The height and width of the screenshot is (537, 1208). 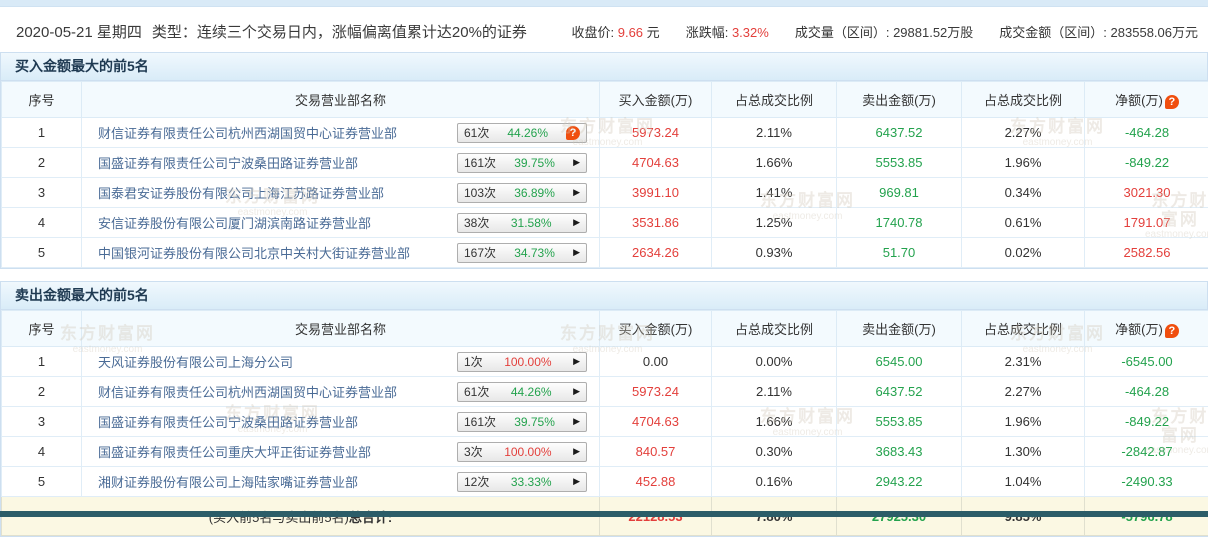 What do you see at coordinates (241, 193) in the screenshot?
I see `branch-name-link: 国泰君安证券股份有限公司上海江苏路证券营业部` at bounding box center [241, 193].